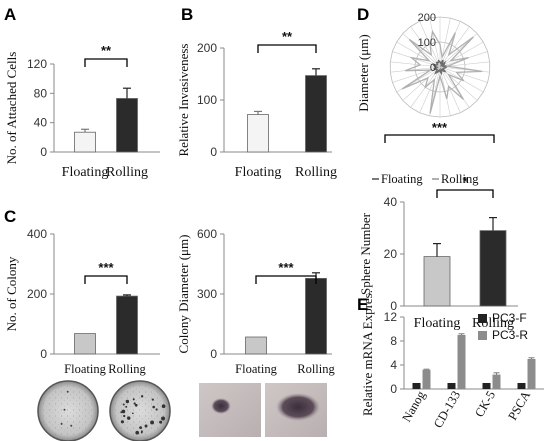  Describe the element at coordinates (531, 374) in the screenshot. I see `bar-pc3-r-psca` at that location.